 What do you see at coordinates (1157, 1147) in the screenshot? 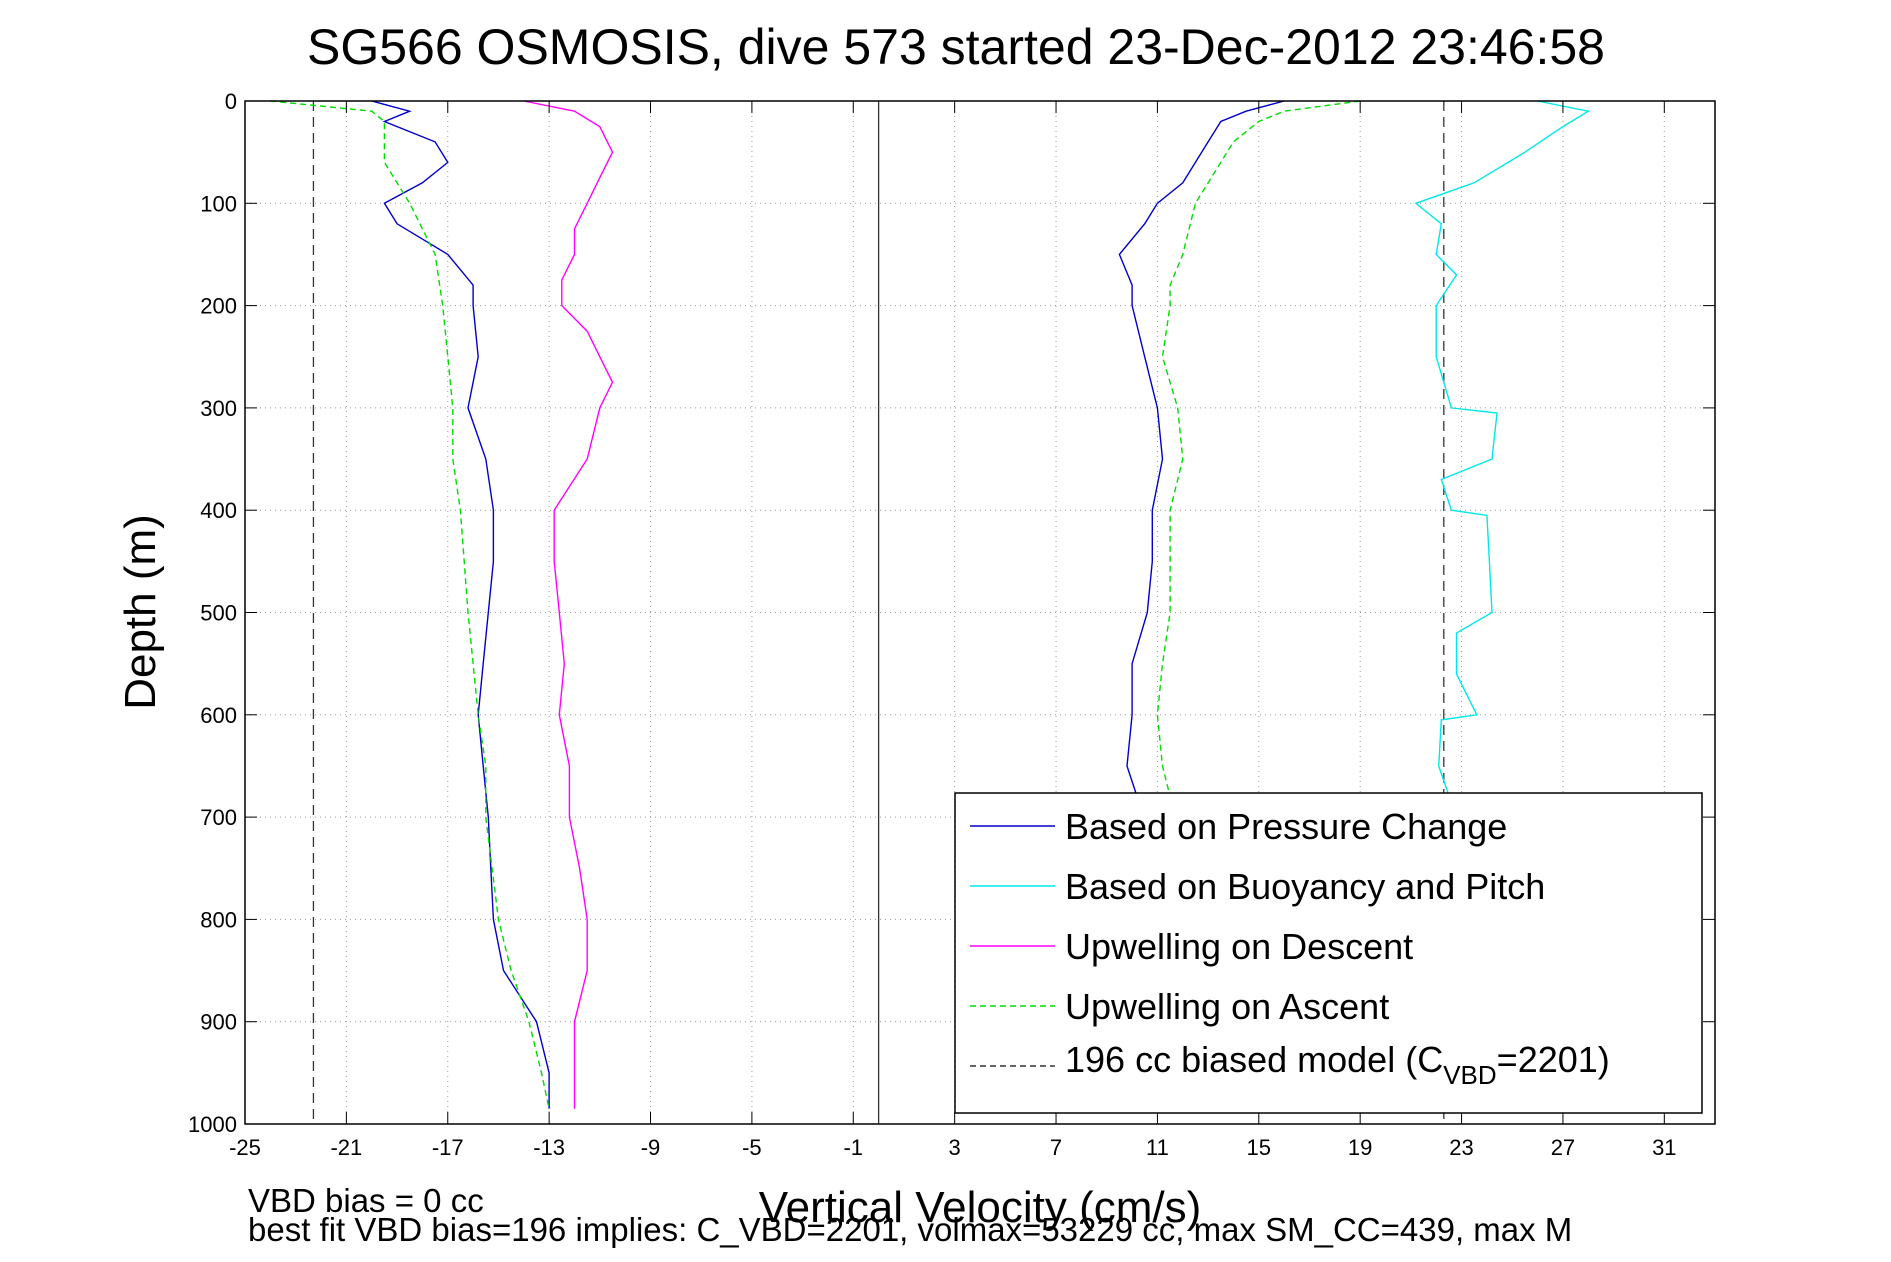
I see `x-tick-label: 11` at bounding box center [1157, 1147].